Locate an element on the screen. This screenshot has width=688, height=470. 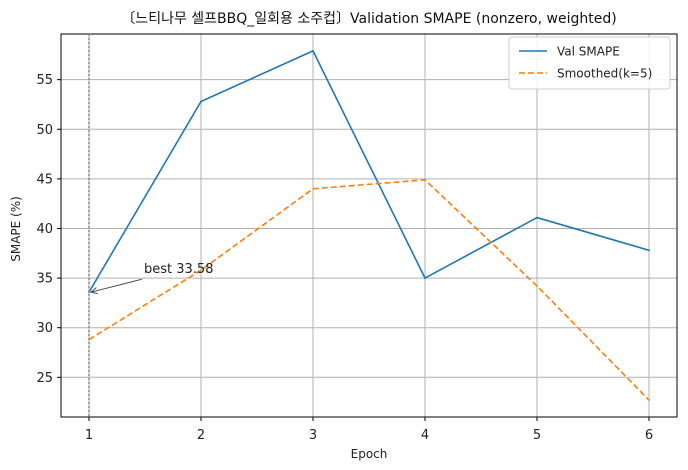
best-annotation: best 33.58 is located at coordinates (151, 278).